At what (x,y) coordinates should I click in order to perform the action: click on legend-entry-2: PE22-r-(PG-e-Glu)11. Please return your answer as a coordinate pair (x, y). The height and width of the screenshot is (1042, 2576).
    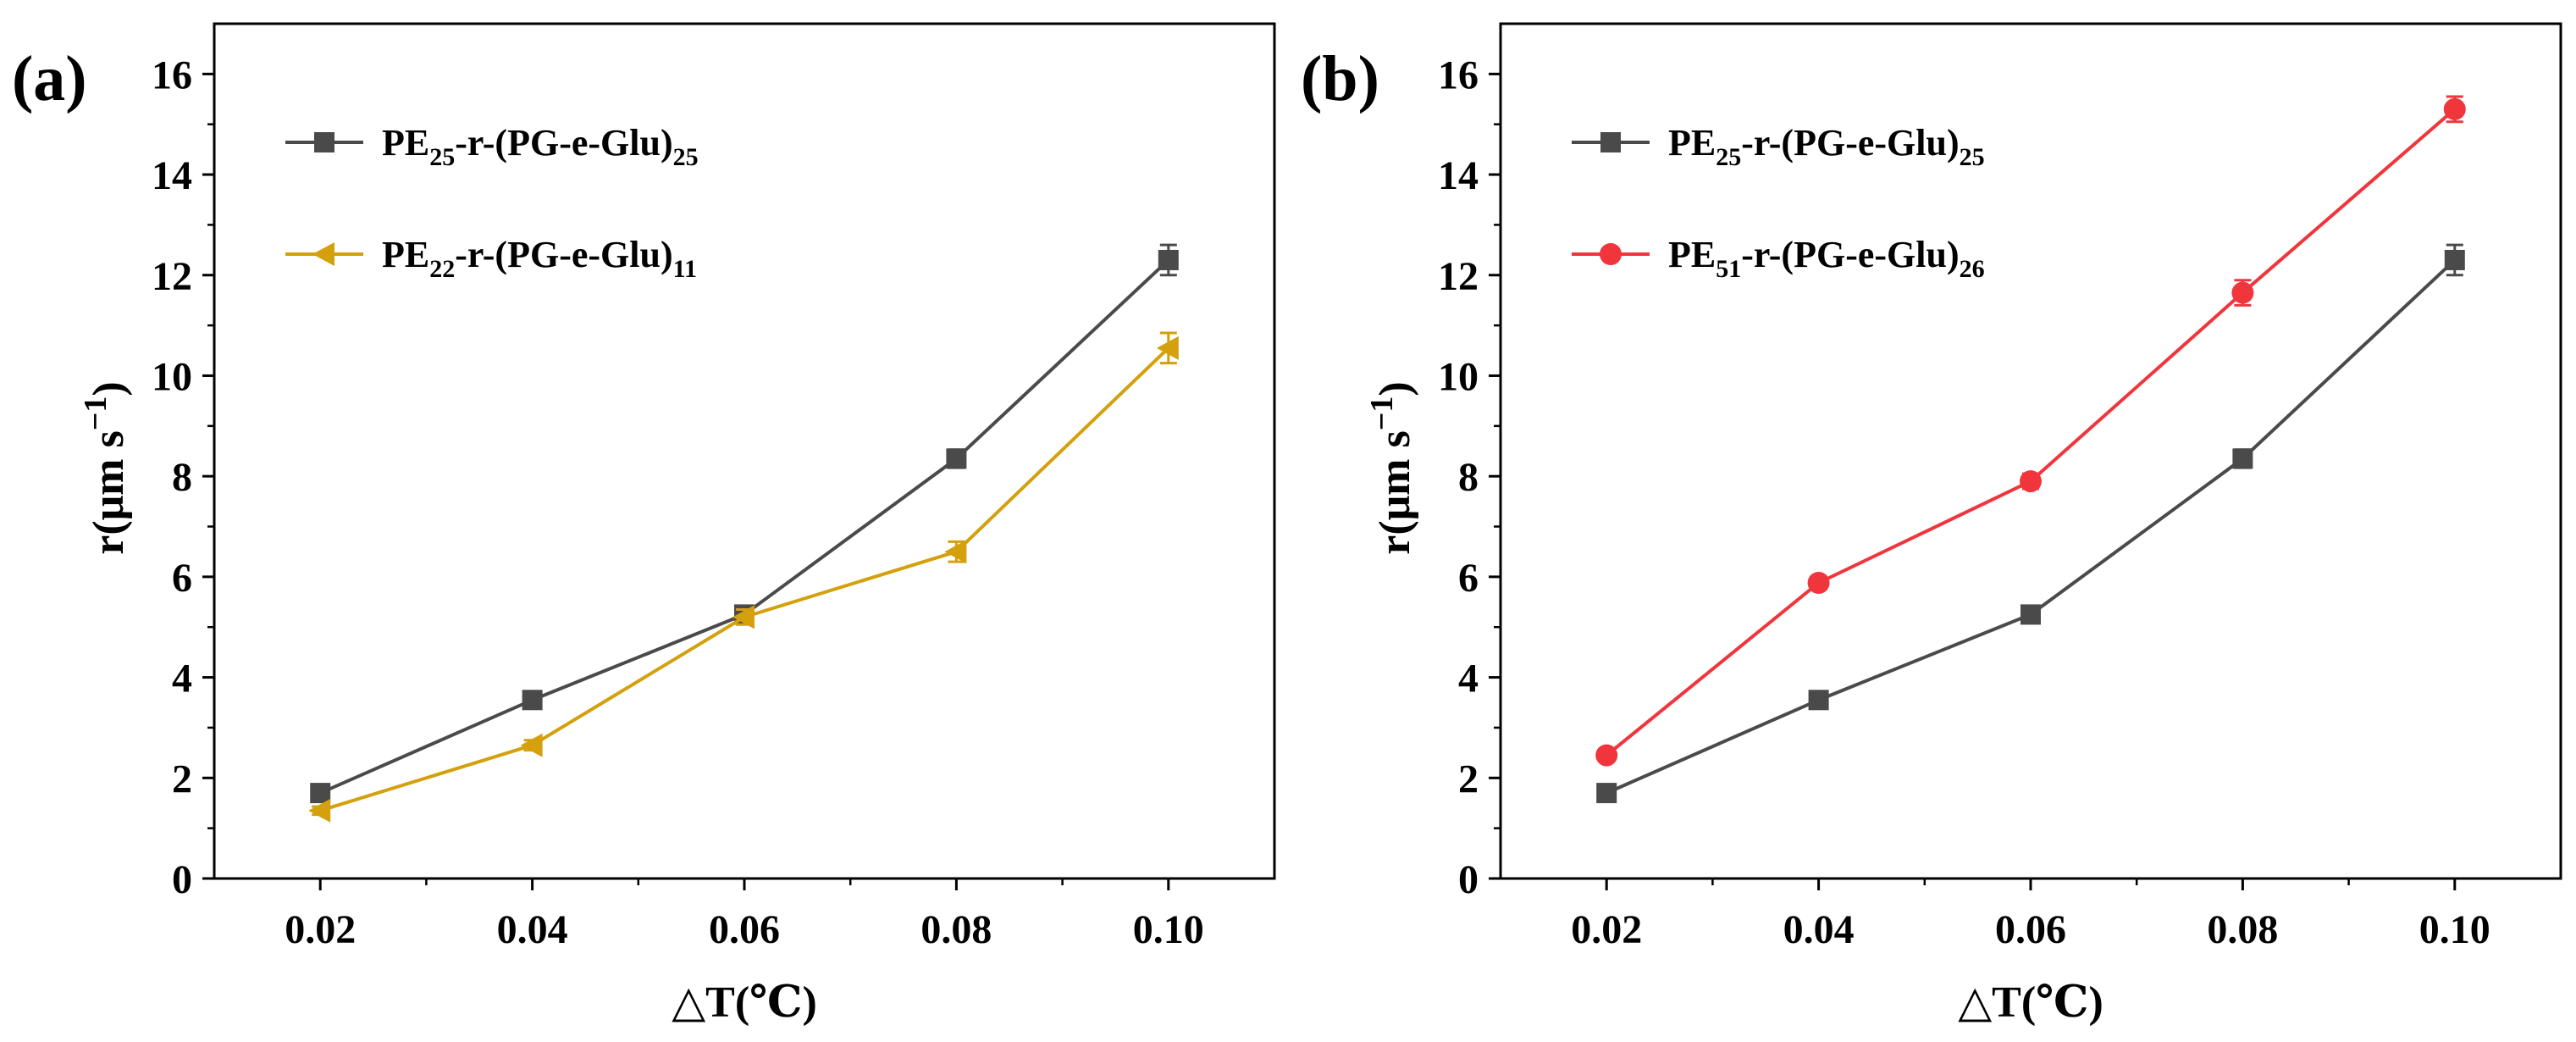
    Looking at the image, I should click on (491, 258).